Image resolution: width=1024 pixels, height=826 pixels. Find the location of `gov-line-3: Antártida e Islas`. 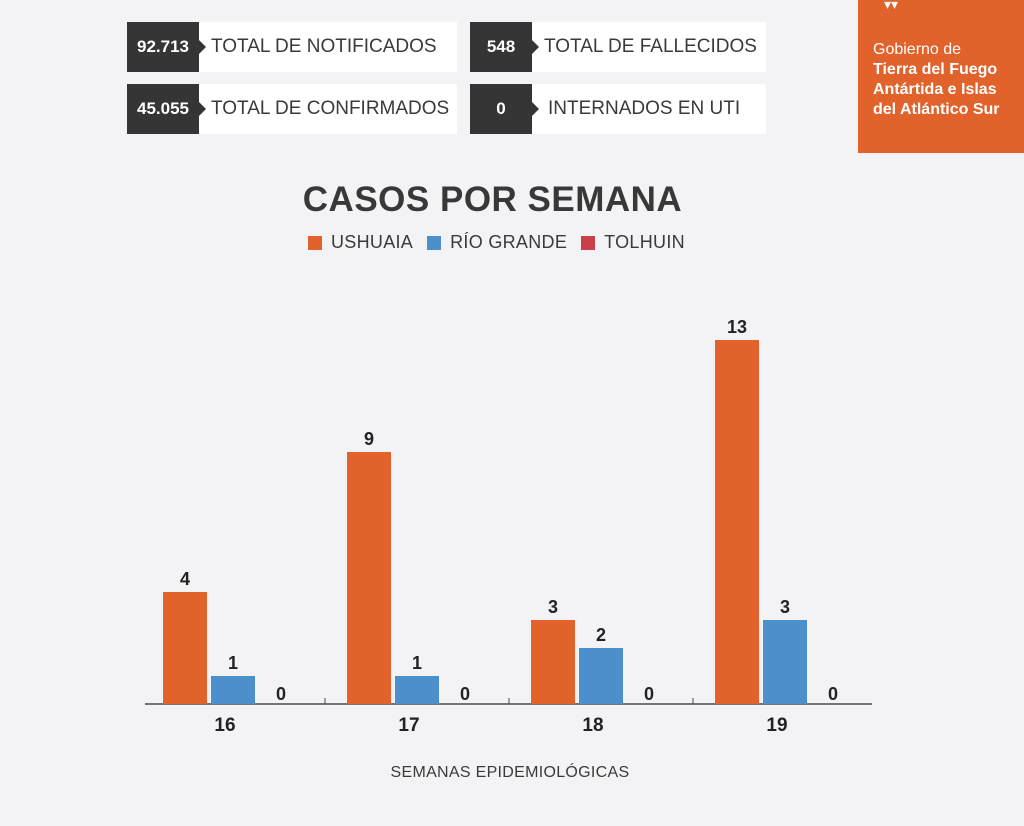

gov-line-3: Antártida e Islas is located at coordinates (935, 89).